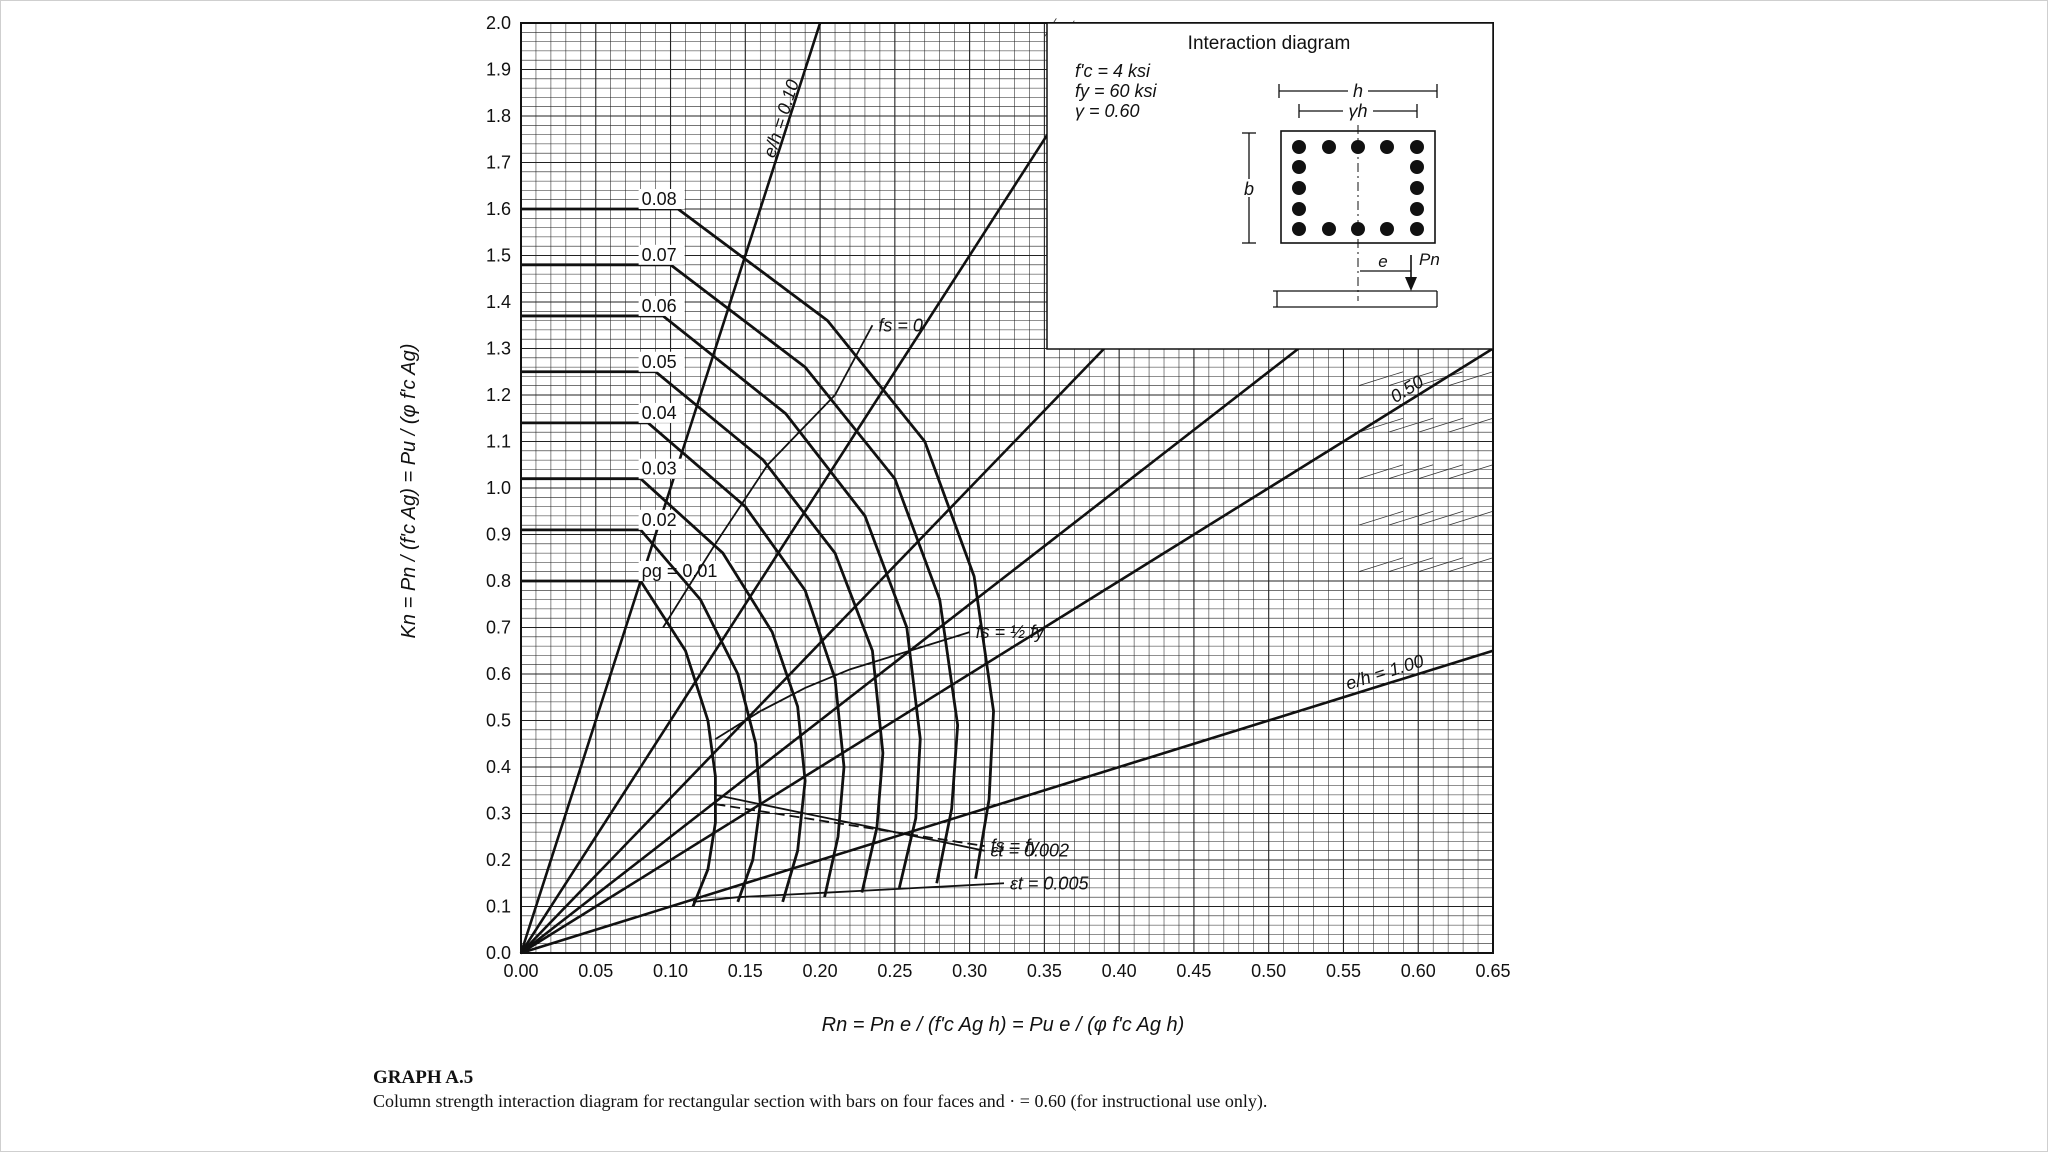 This screenshot has width=2048, height=1152. Describe the element at coordinates (1119, 971) in the screenshot. I see `x-tick-label: 0.40` at that location.